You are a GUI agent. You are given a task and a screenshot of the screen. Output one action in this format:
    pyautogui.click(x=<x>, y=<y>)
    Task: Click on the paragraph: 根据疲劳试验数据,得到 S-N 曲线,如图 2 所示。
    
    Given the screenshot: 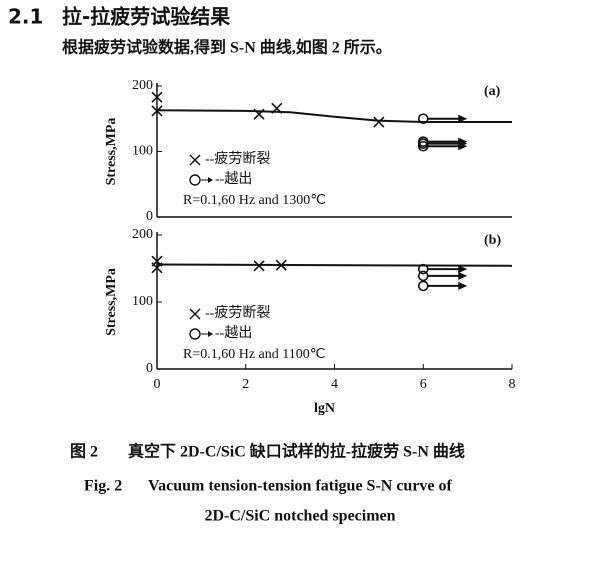 What is the action you would take?
    pyautogui.click(x=227, y=47)
    